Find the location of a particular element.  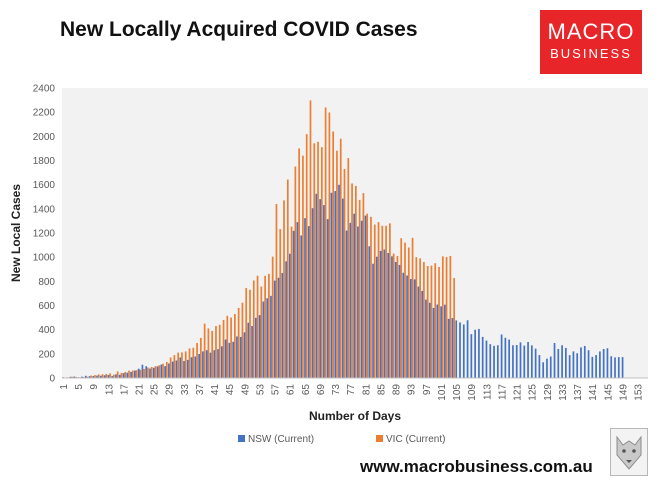

end-value-label: 173 is located at coordinates (648, 1).